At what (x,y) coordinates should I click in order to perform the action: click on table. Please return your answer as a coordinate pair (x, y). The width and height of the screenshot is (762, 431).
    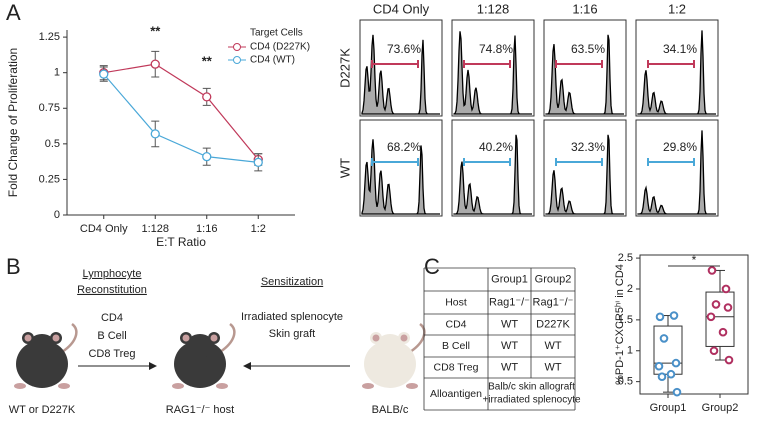
    Looking at the image, I should click on (499, 339).